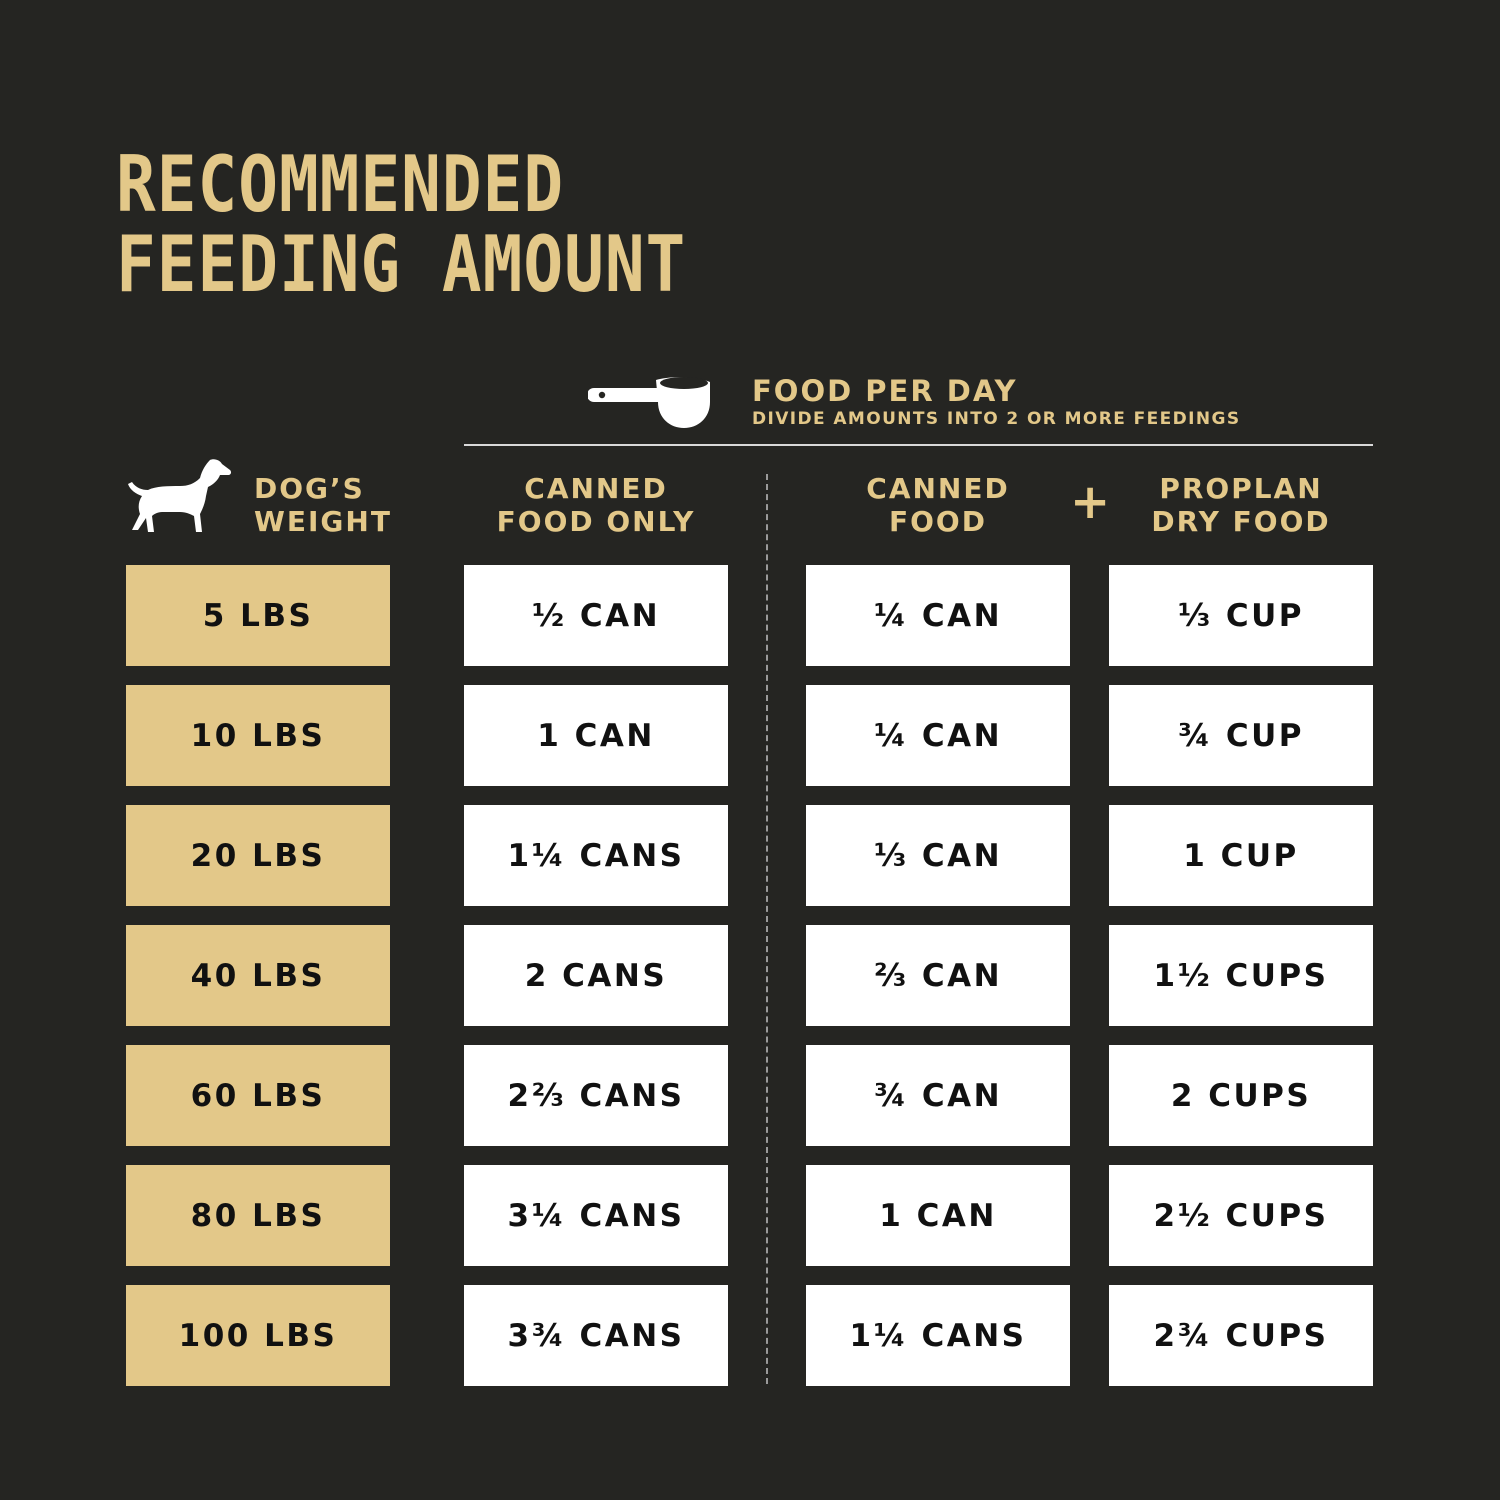  Describe the element at coordinates (996, 419) in the screenshot. I see `food-per-day-subtitle: DIVIDE AMOUNTS INTO 2 OR MORE FEEDINGS` at that location.